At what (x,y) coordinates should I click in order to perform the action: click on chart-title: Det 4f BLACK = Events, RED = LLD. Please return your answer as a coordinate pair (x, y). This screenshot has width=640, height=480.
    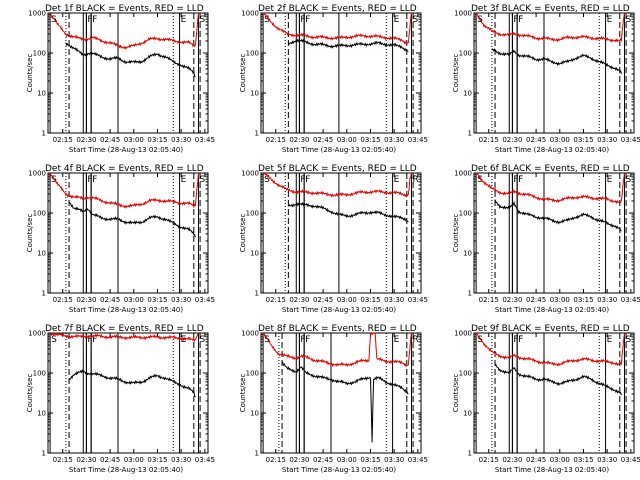
    Looking at the image, I should click on (124, 169).